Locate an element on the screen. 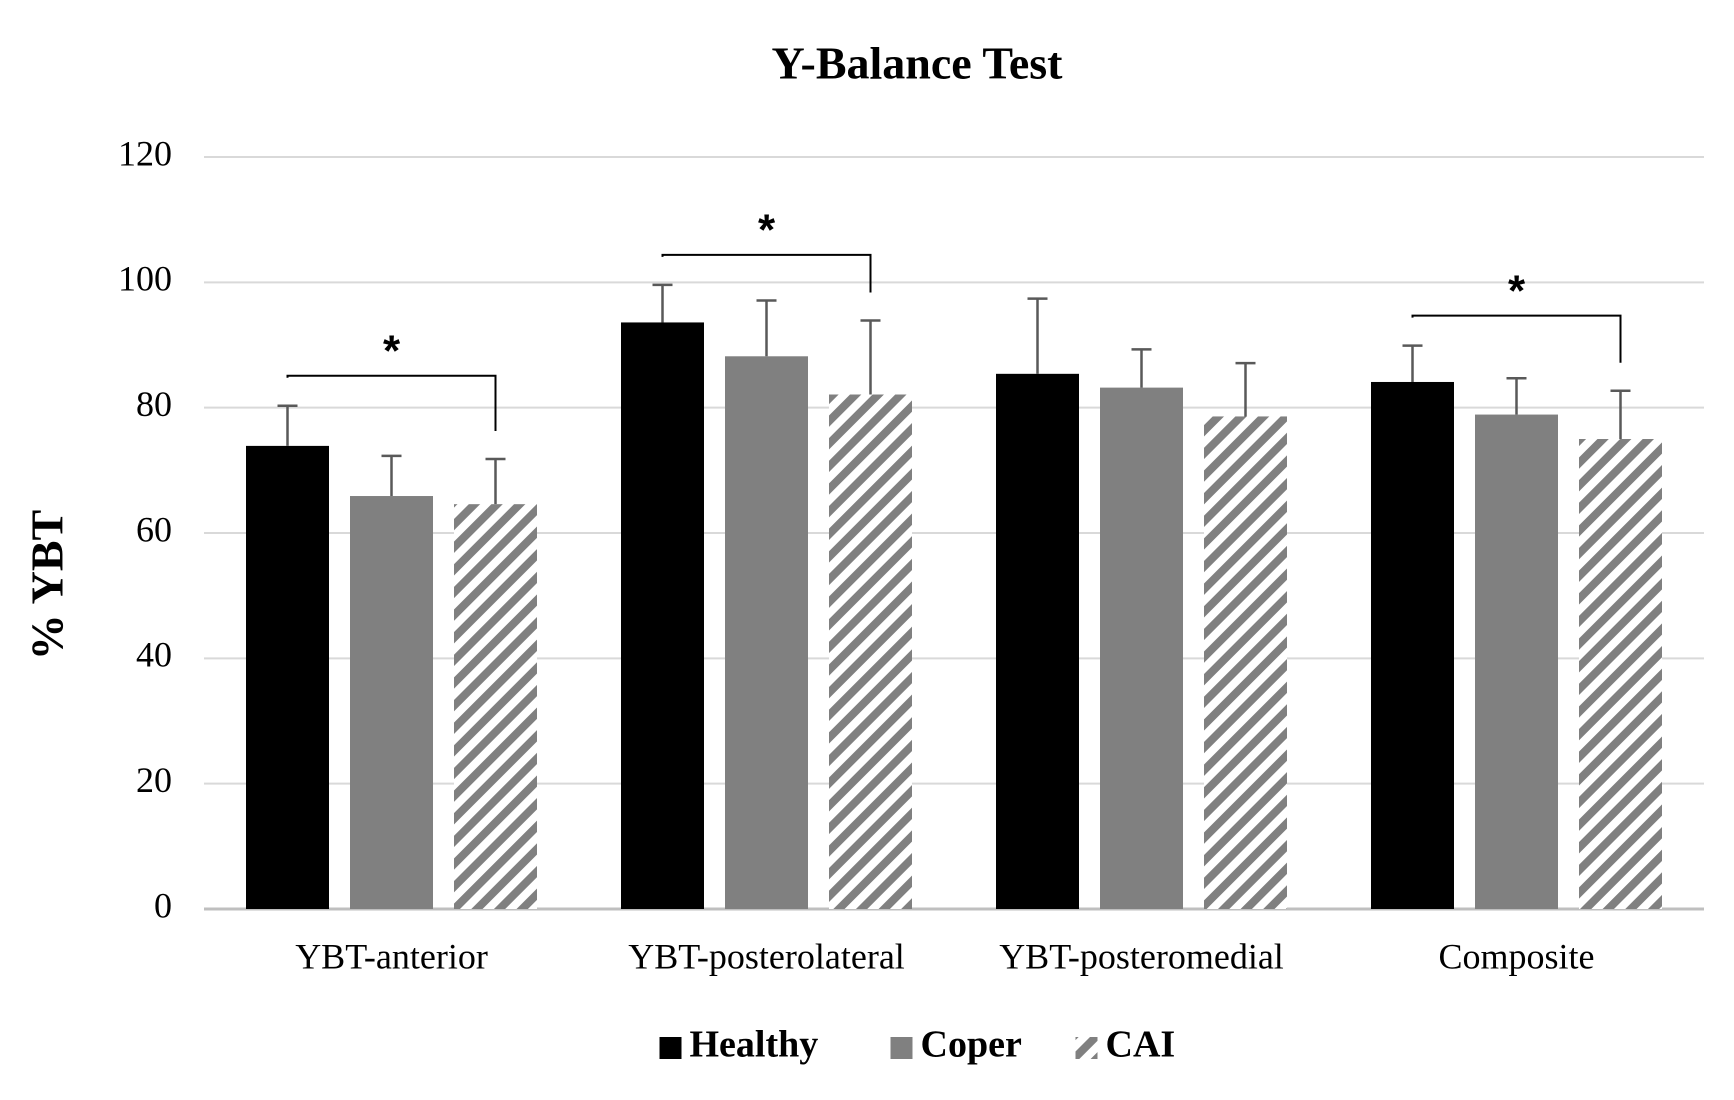 Image resolution: width=1734 pixels, height=1100 pixels. y-tick-label: 120 is located at coordinates (145, 153).